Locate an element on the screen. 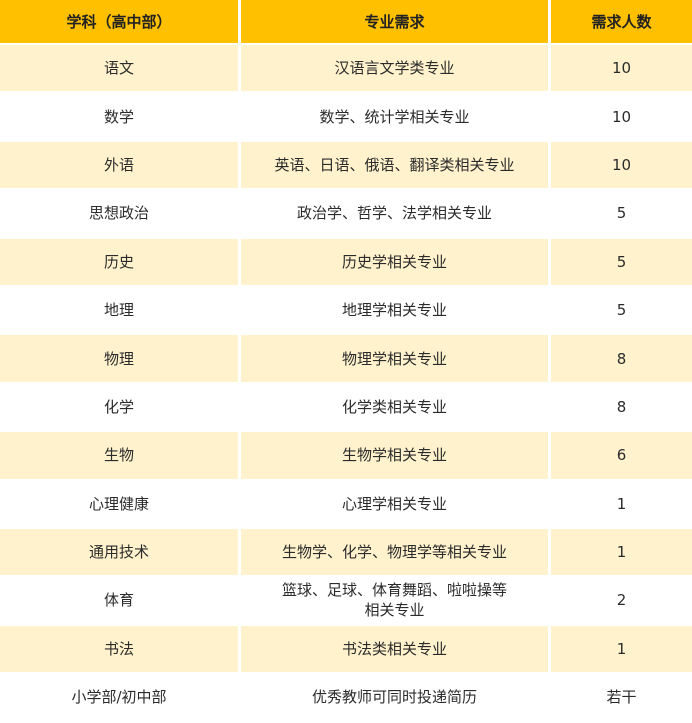 This screenshot has height=723, width=692. major-cell: 优秀教师可同时投递简历 is located at coordinates (394, 697).